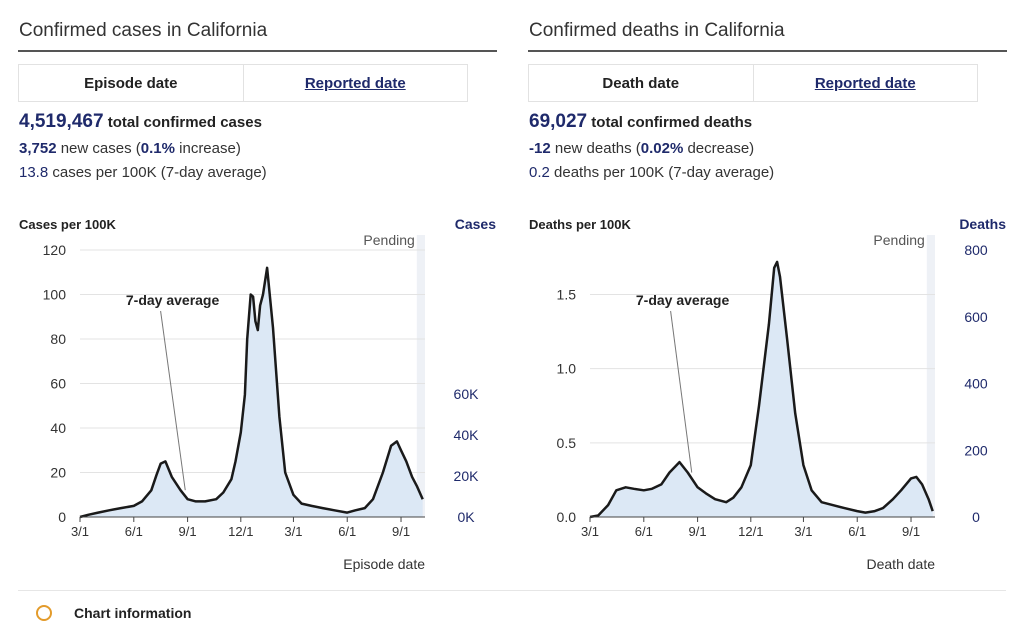 The height and width of the screenshot is (621, 1024). Describe the element at coordinates (58, 473) in the screenshot. I see `y-tick-label: 20` at that location.